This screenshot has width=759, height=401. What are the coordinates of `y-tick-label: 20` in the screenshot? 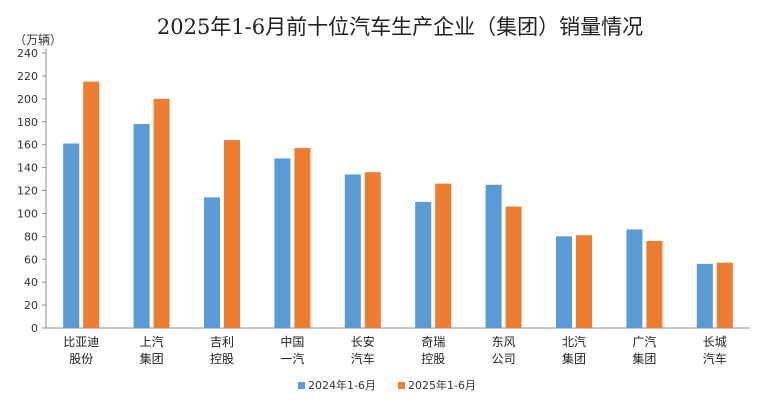 It's located at (31, 305).